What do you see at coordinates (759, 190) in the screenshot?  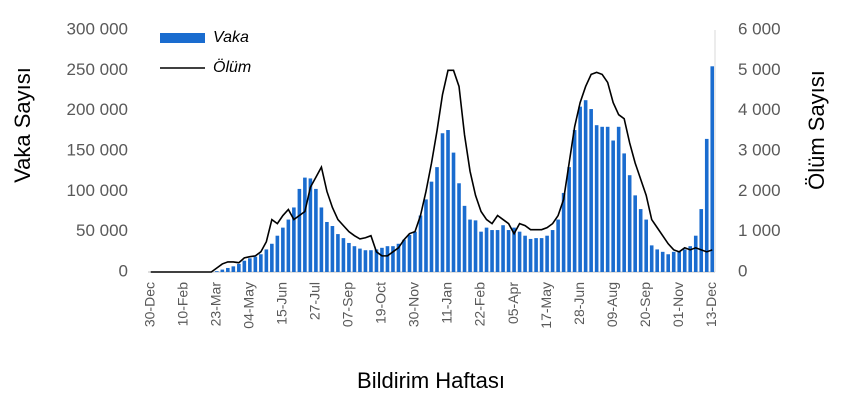 I see `y2-tick-label: 2 000` at bounding box center [759, 190].